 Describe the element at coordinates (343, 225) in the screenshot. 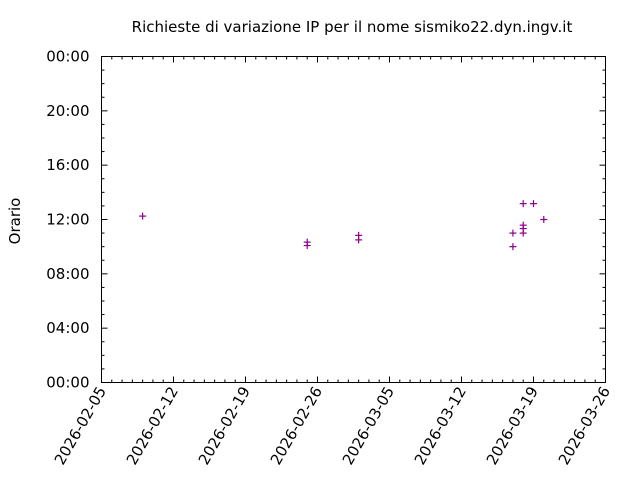

I see `data-points` at that location.